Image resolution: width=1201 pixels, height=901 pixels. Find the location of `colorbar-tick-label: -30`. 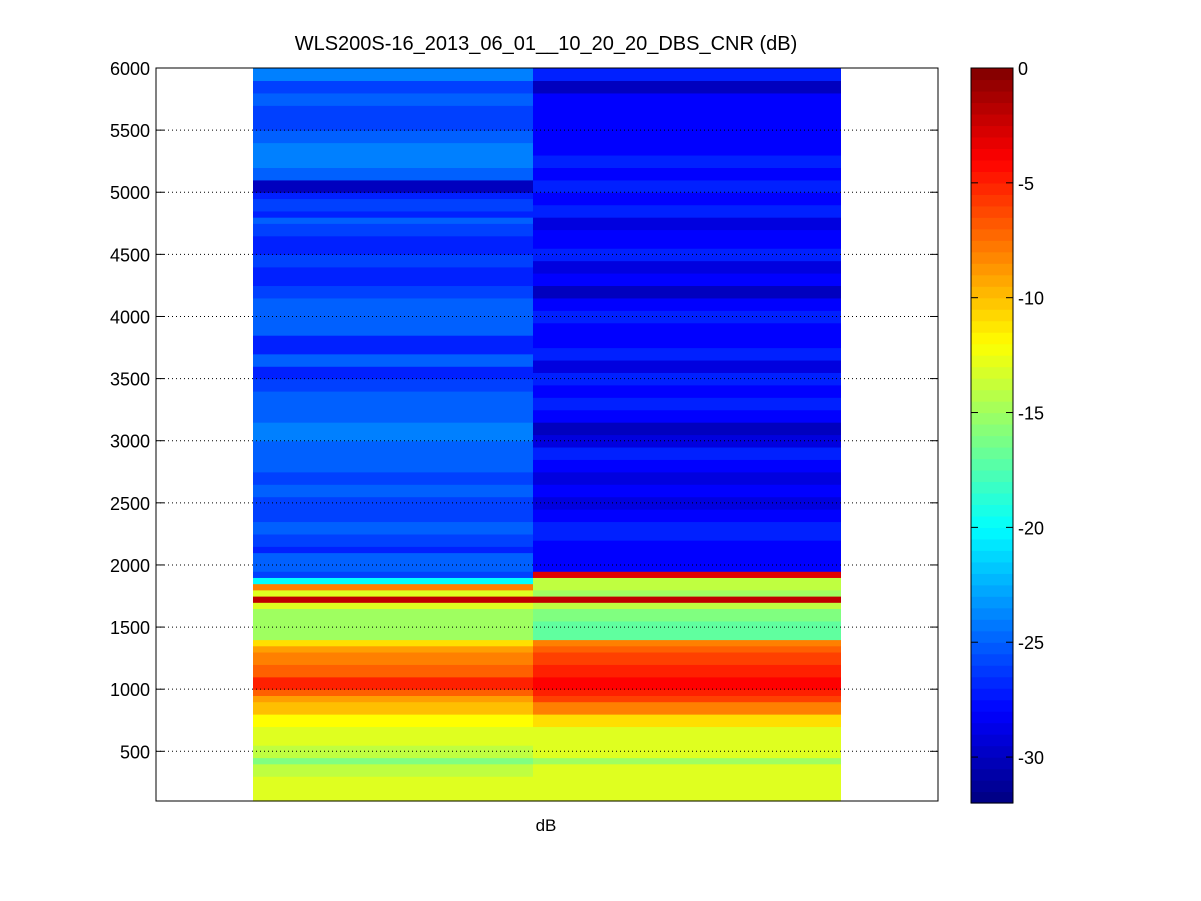

colorbar-tick-label: -30 is located at coordinates (1031, 758).